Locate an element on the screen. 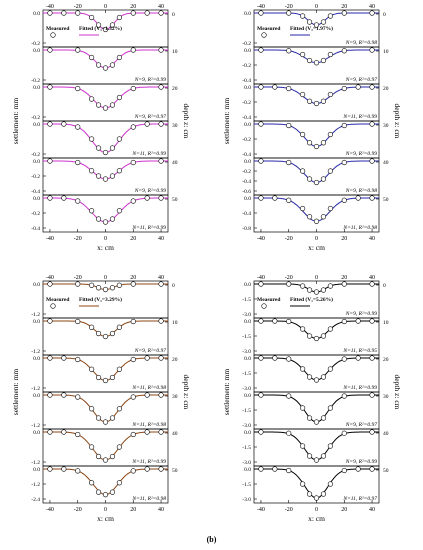 This screenshot has width=423, height=550. x-tick-label-top: 40 is located at coordinates (161, 278).